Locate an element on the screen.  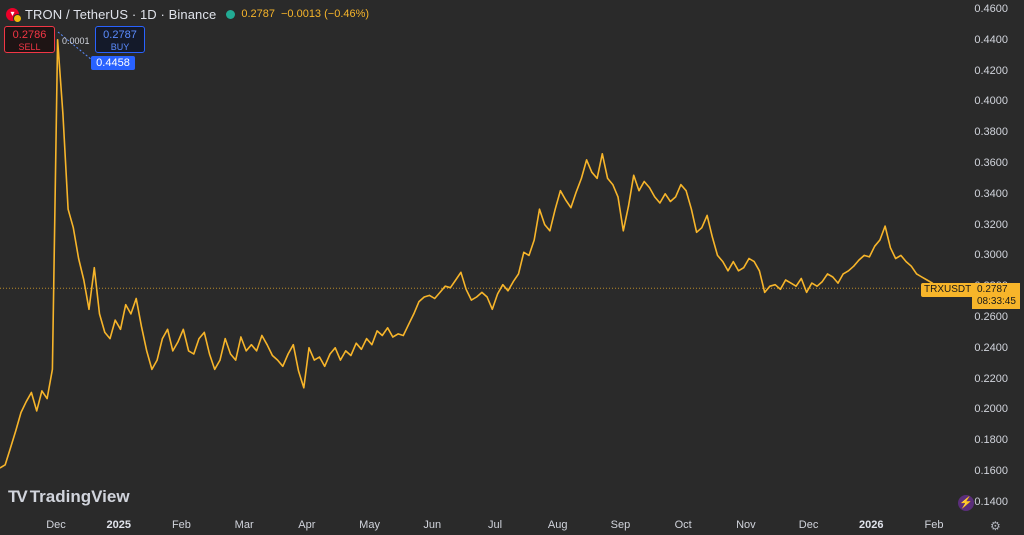
buy-button: 0.2787 BUY is located at coordinates (120, 39).